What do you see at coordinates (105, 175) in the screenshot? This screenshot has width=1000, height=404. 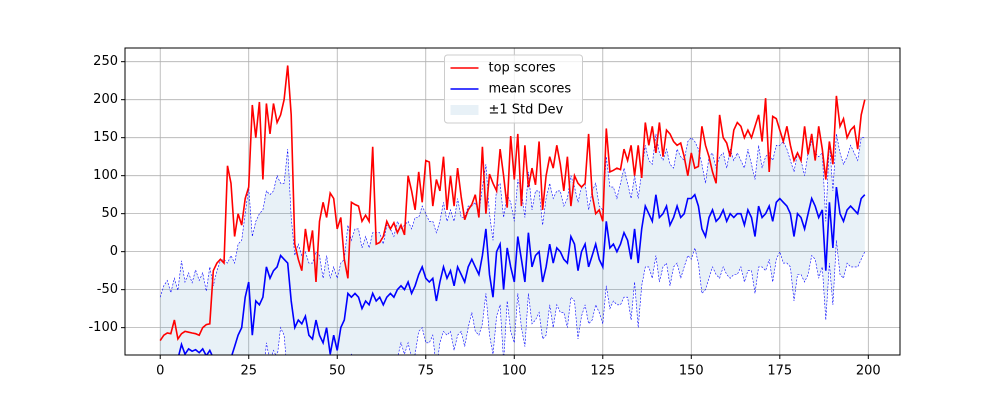 I see `y-tick-label: 100` at bounding box center [105, 175].